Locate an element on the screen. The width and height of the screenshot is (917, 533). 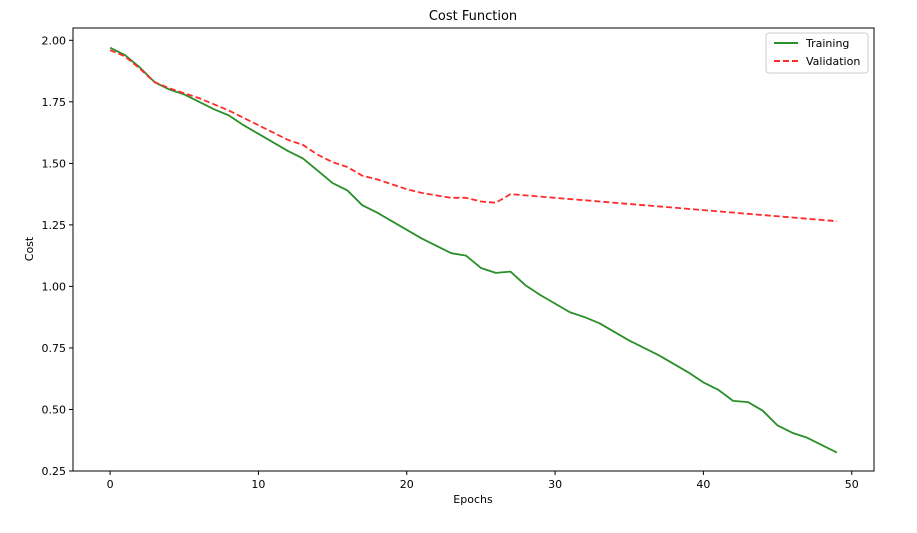
x-tick-label: 30 is located at coordinates (555, 484).